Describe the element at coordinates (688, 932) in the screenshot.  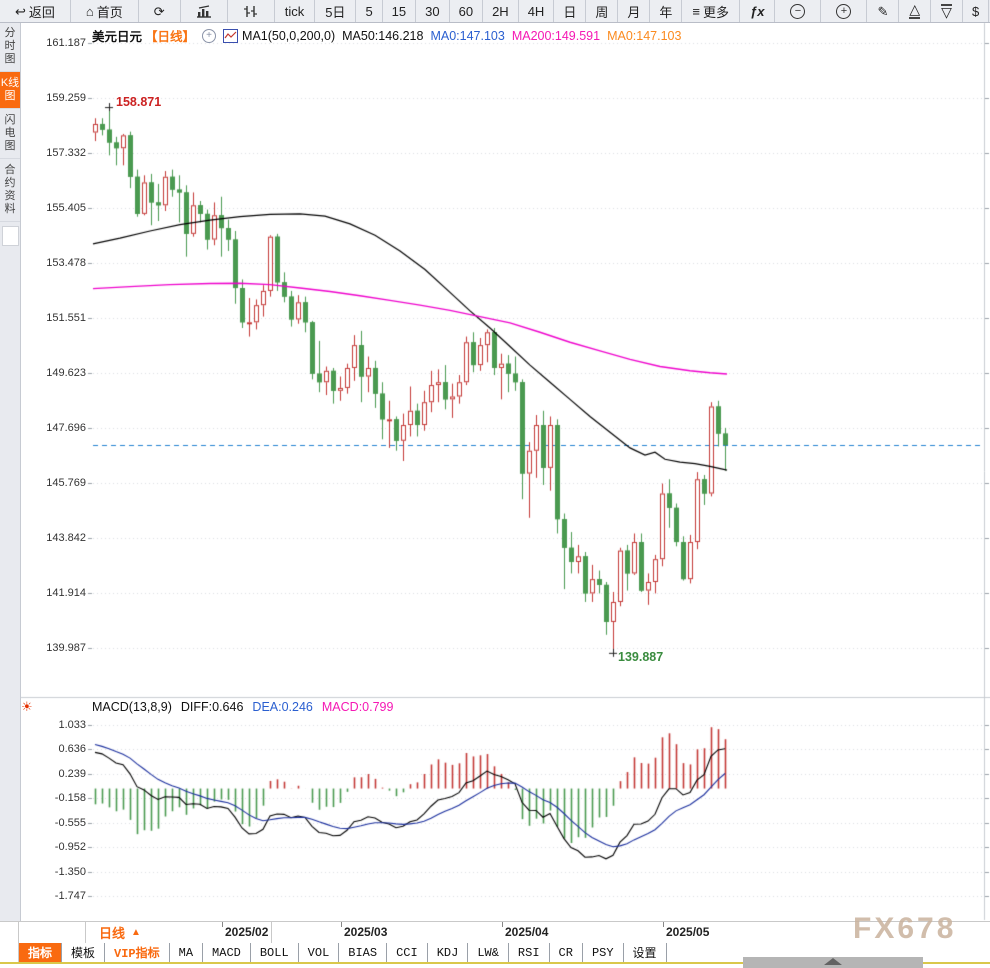
I see `date-label: 2025/05` at that location.